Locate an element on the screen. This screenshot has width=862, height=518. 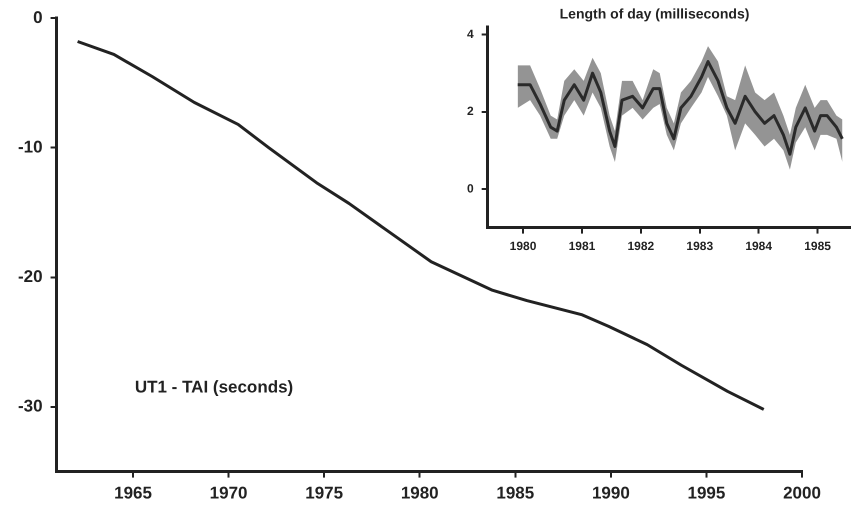
x-tick-label: 1983 is located at coordinates (700, 246).